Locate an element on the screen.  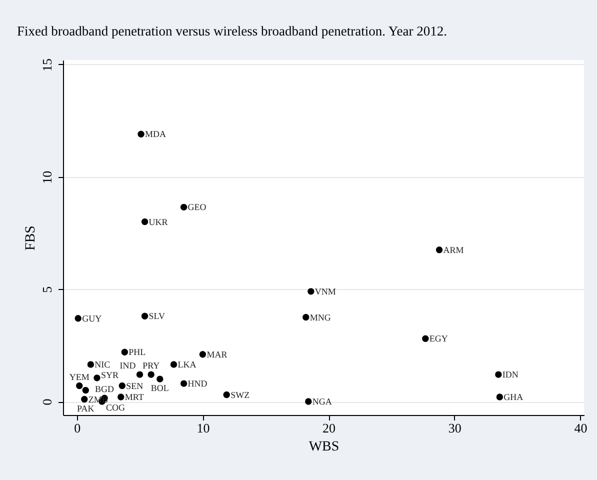
data-label: ARM is located at coordinates (453, 249).